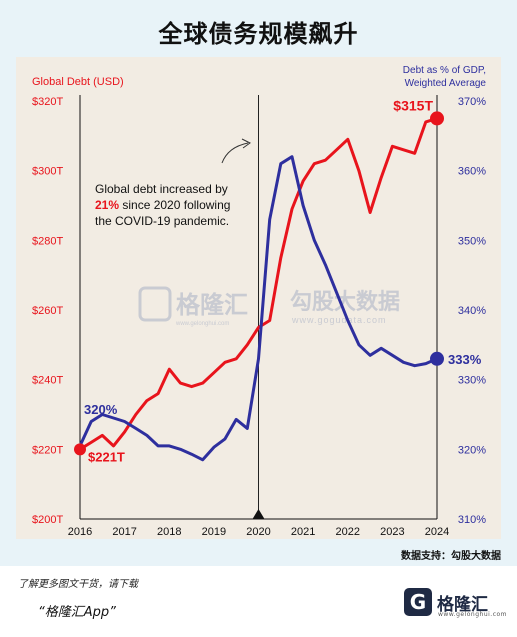 This screenshot has width=517, height=637. Describe the element at coordinates (303, 532) in the screenshot. I see `x-tick-label: 2021` at that location.